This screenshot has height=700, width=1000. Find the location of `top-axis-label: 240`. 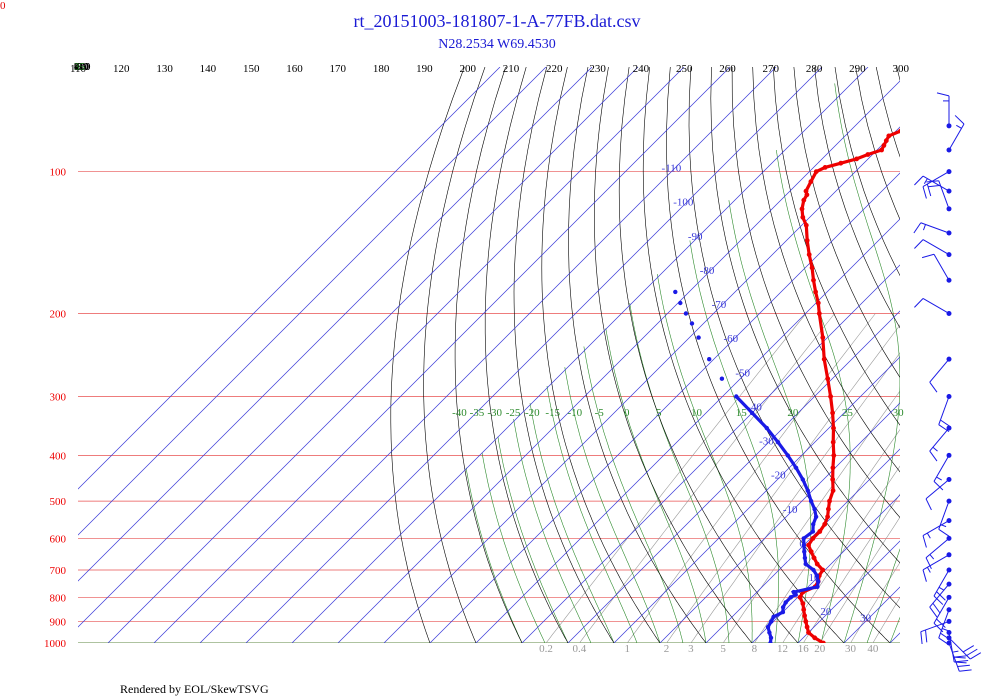

top-axis-label: 240 is located at coordinates (641, 69).